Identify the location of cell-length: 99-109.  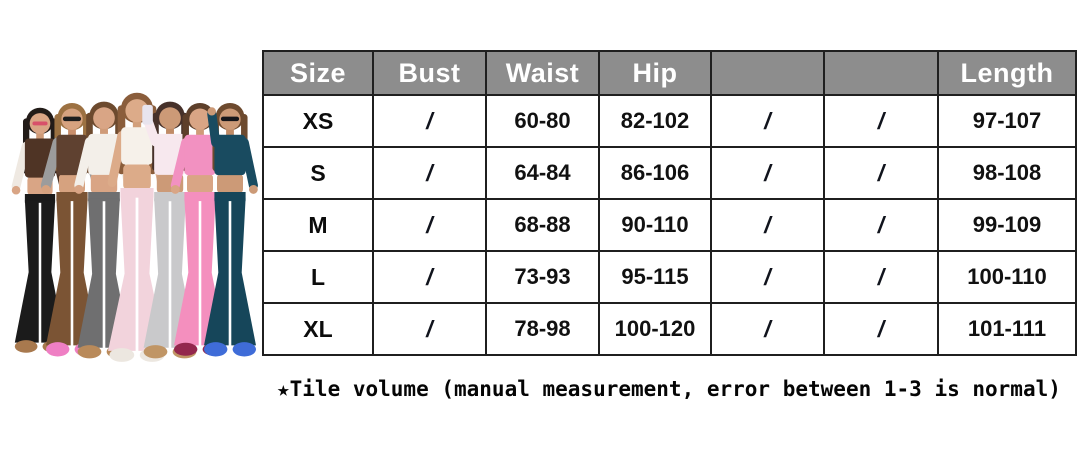
(1007, 225).